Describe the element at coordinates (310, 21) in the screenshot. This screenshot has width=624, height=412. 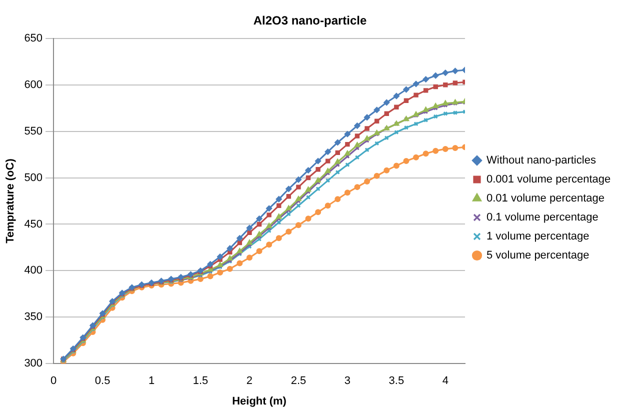
I see `chart-title: Al2O3 nano-particle` at that location.